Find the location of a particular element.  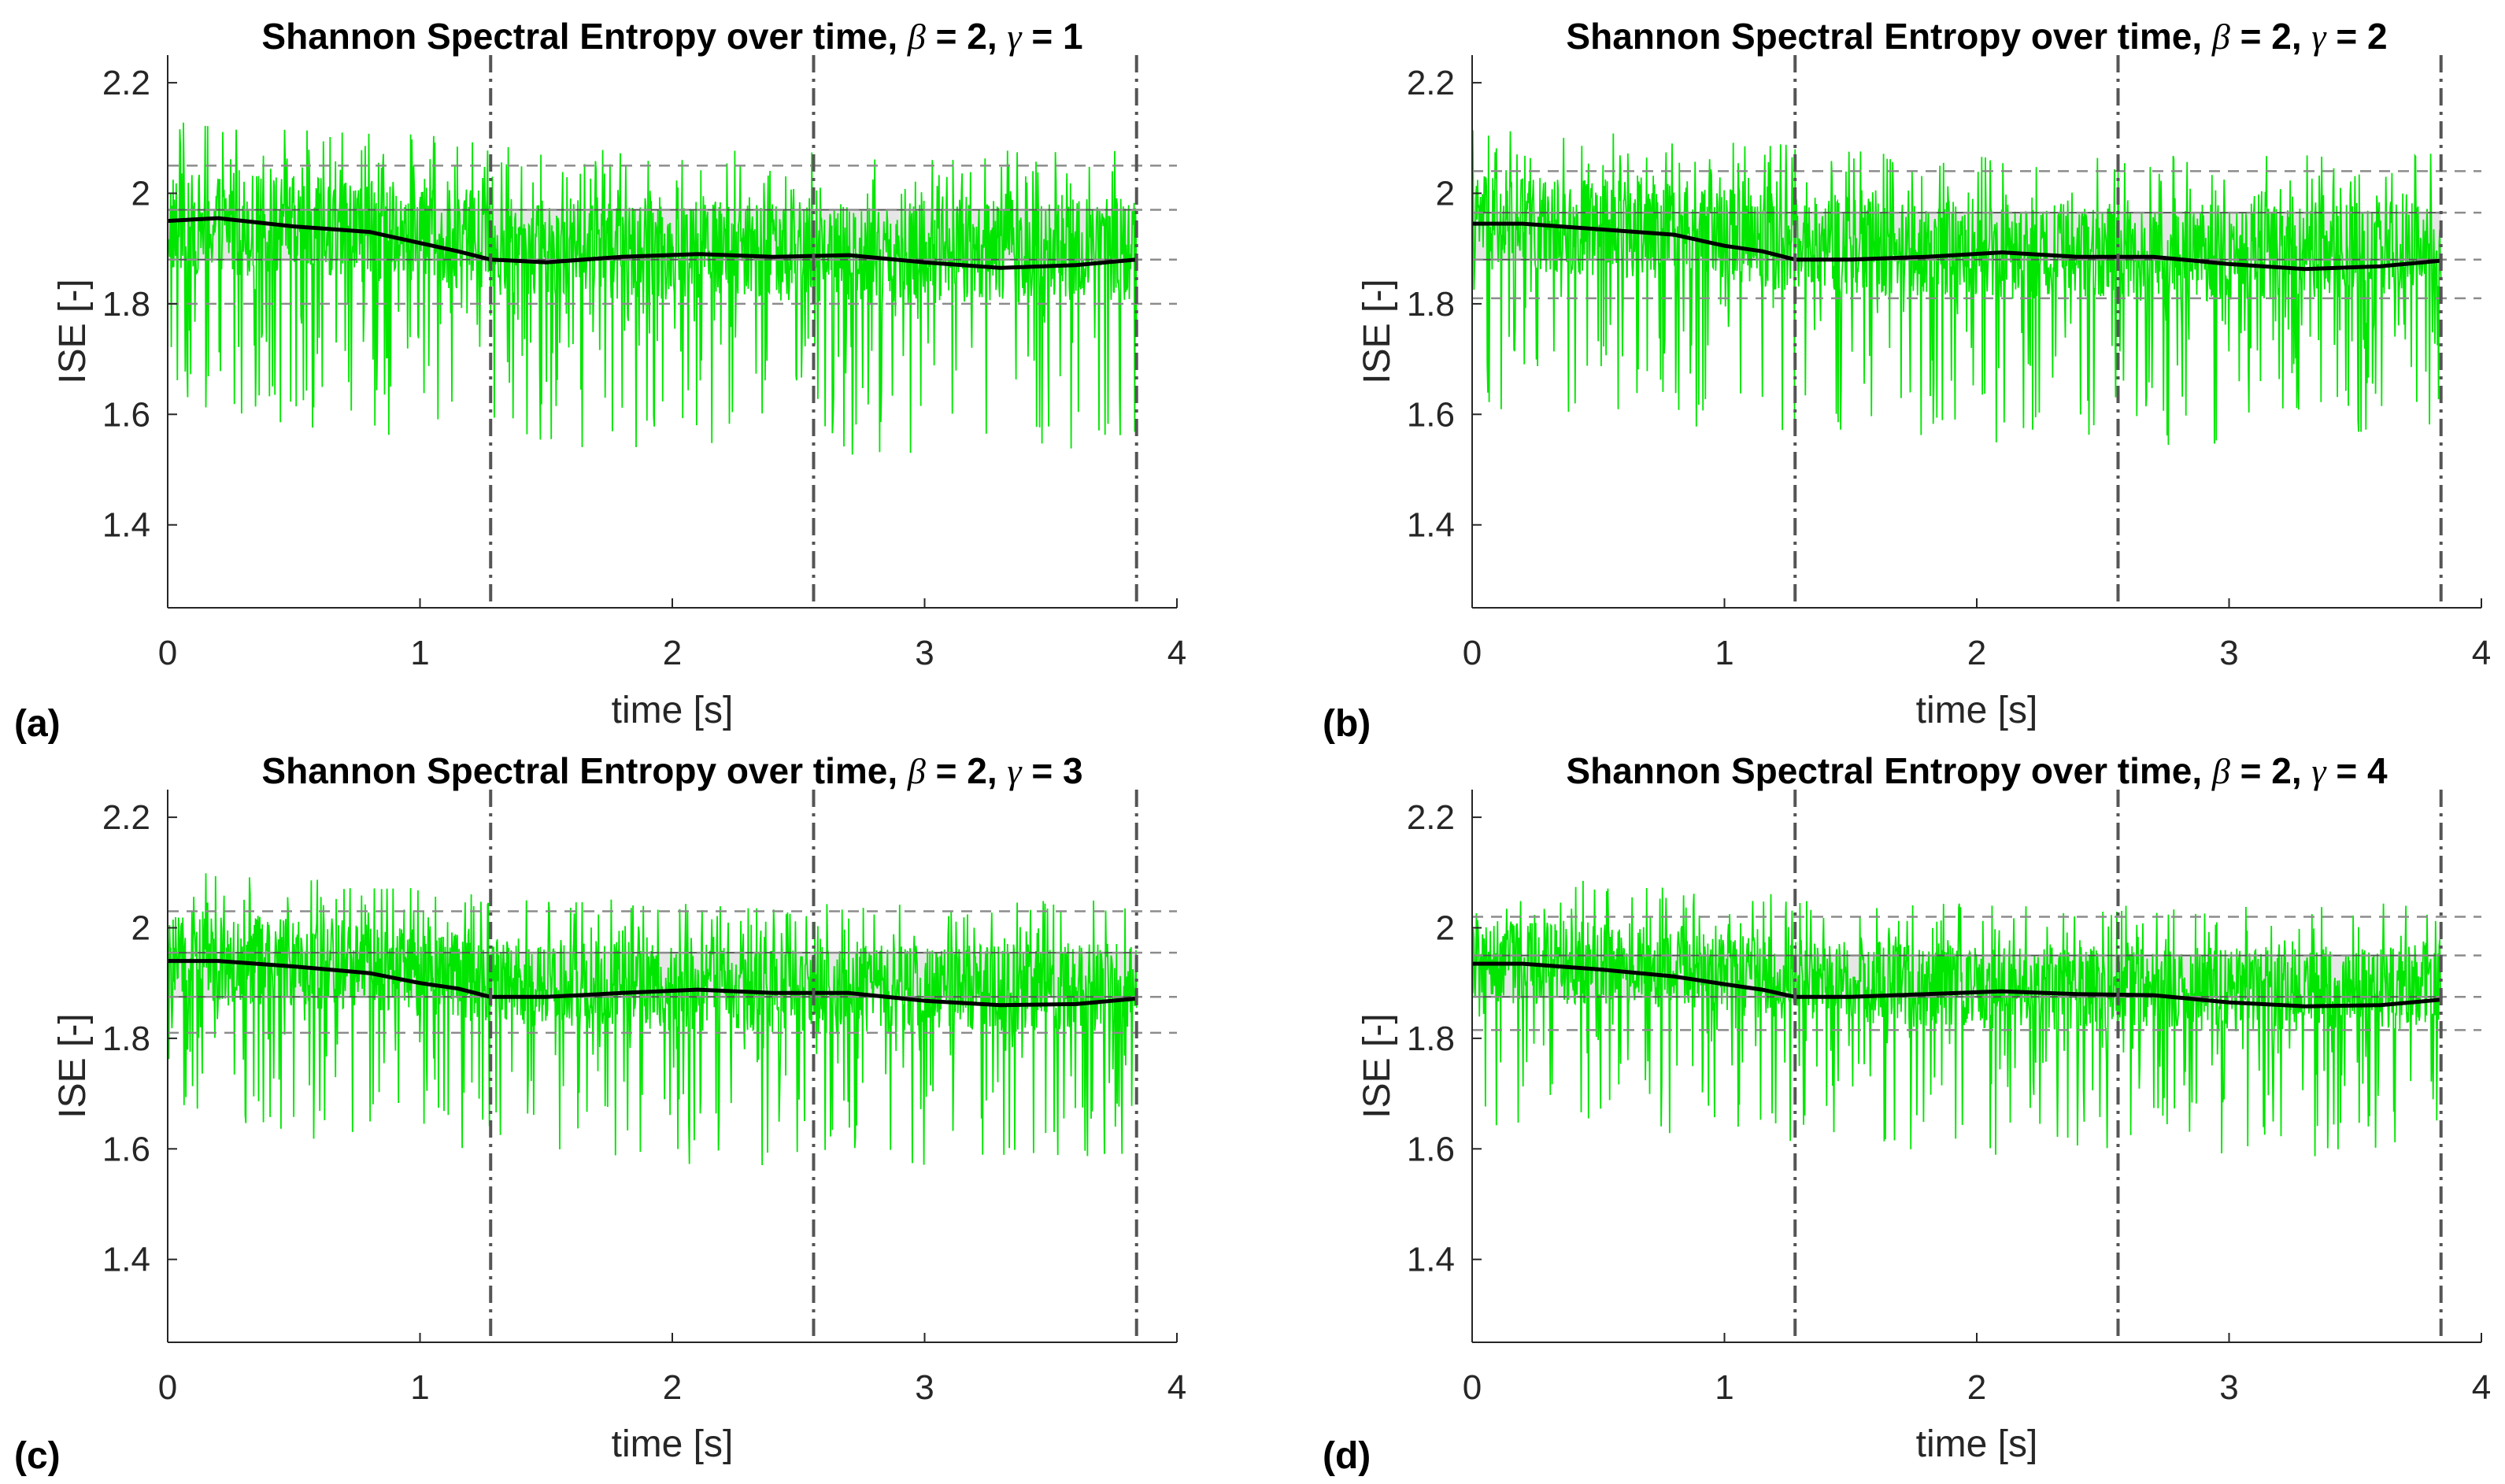

panel-label: (b) is located at coordinates (1347, 724).